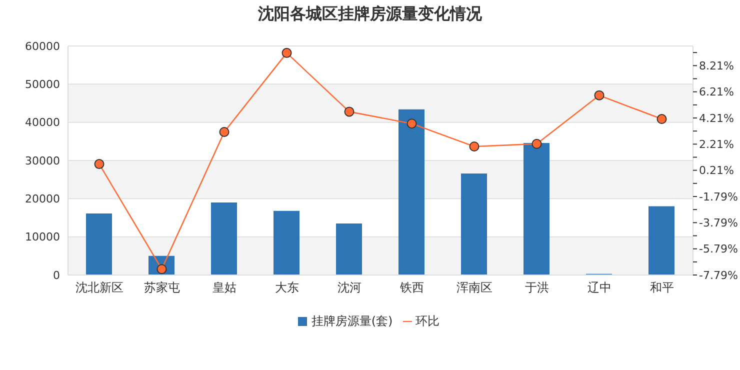  What do you see at coordinates (718, 223) in the screenshot?
I see `y2-tick-label: -3.79%` at bounding box center [718, 223].